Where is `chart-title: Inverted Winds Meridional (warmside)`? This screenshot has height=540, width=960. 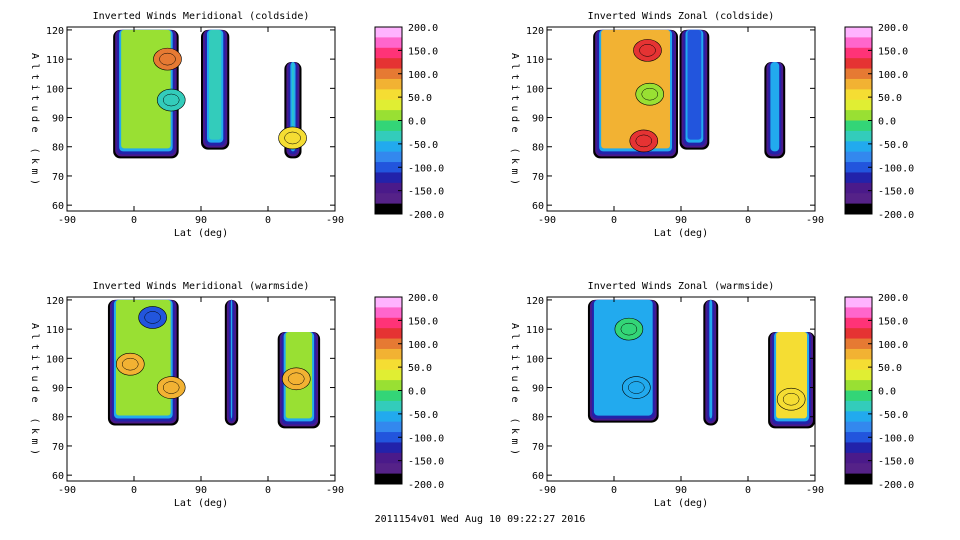
chart-title: Inverted Winds Meridional (warmside) is located at coordinates (201, 286).